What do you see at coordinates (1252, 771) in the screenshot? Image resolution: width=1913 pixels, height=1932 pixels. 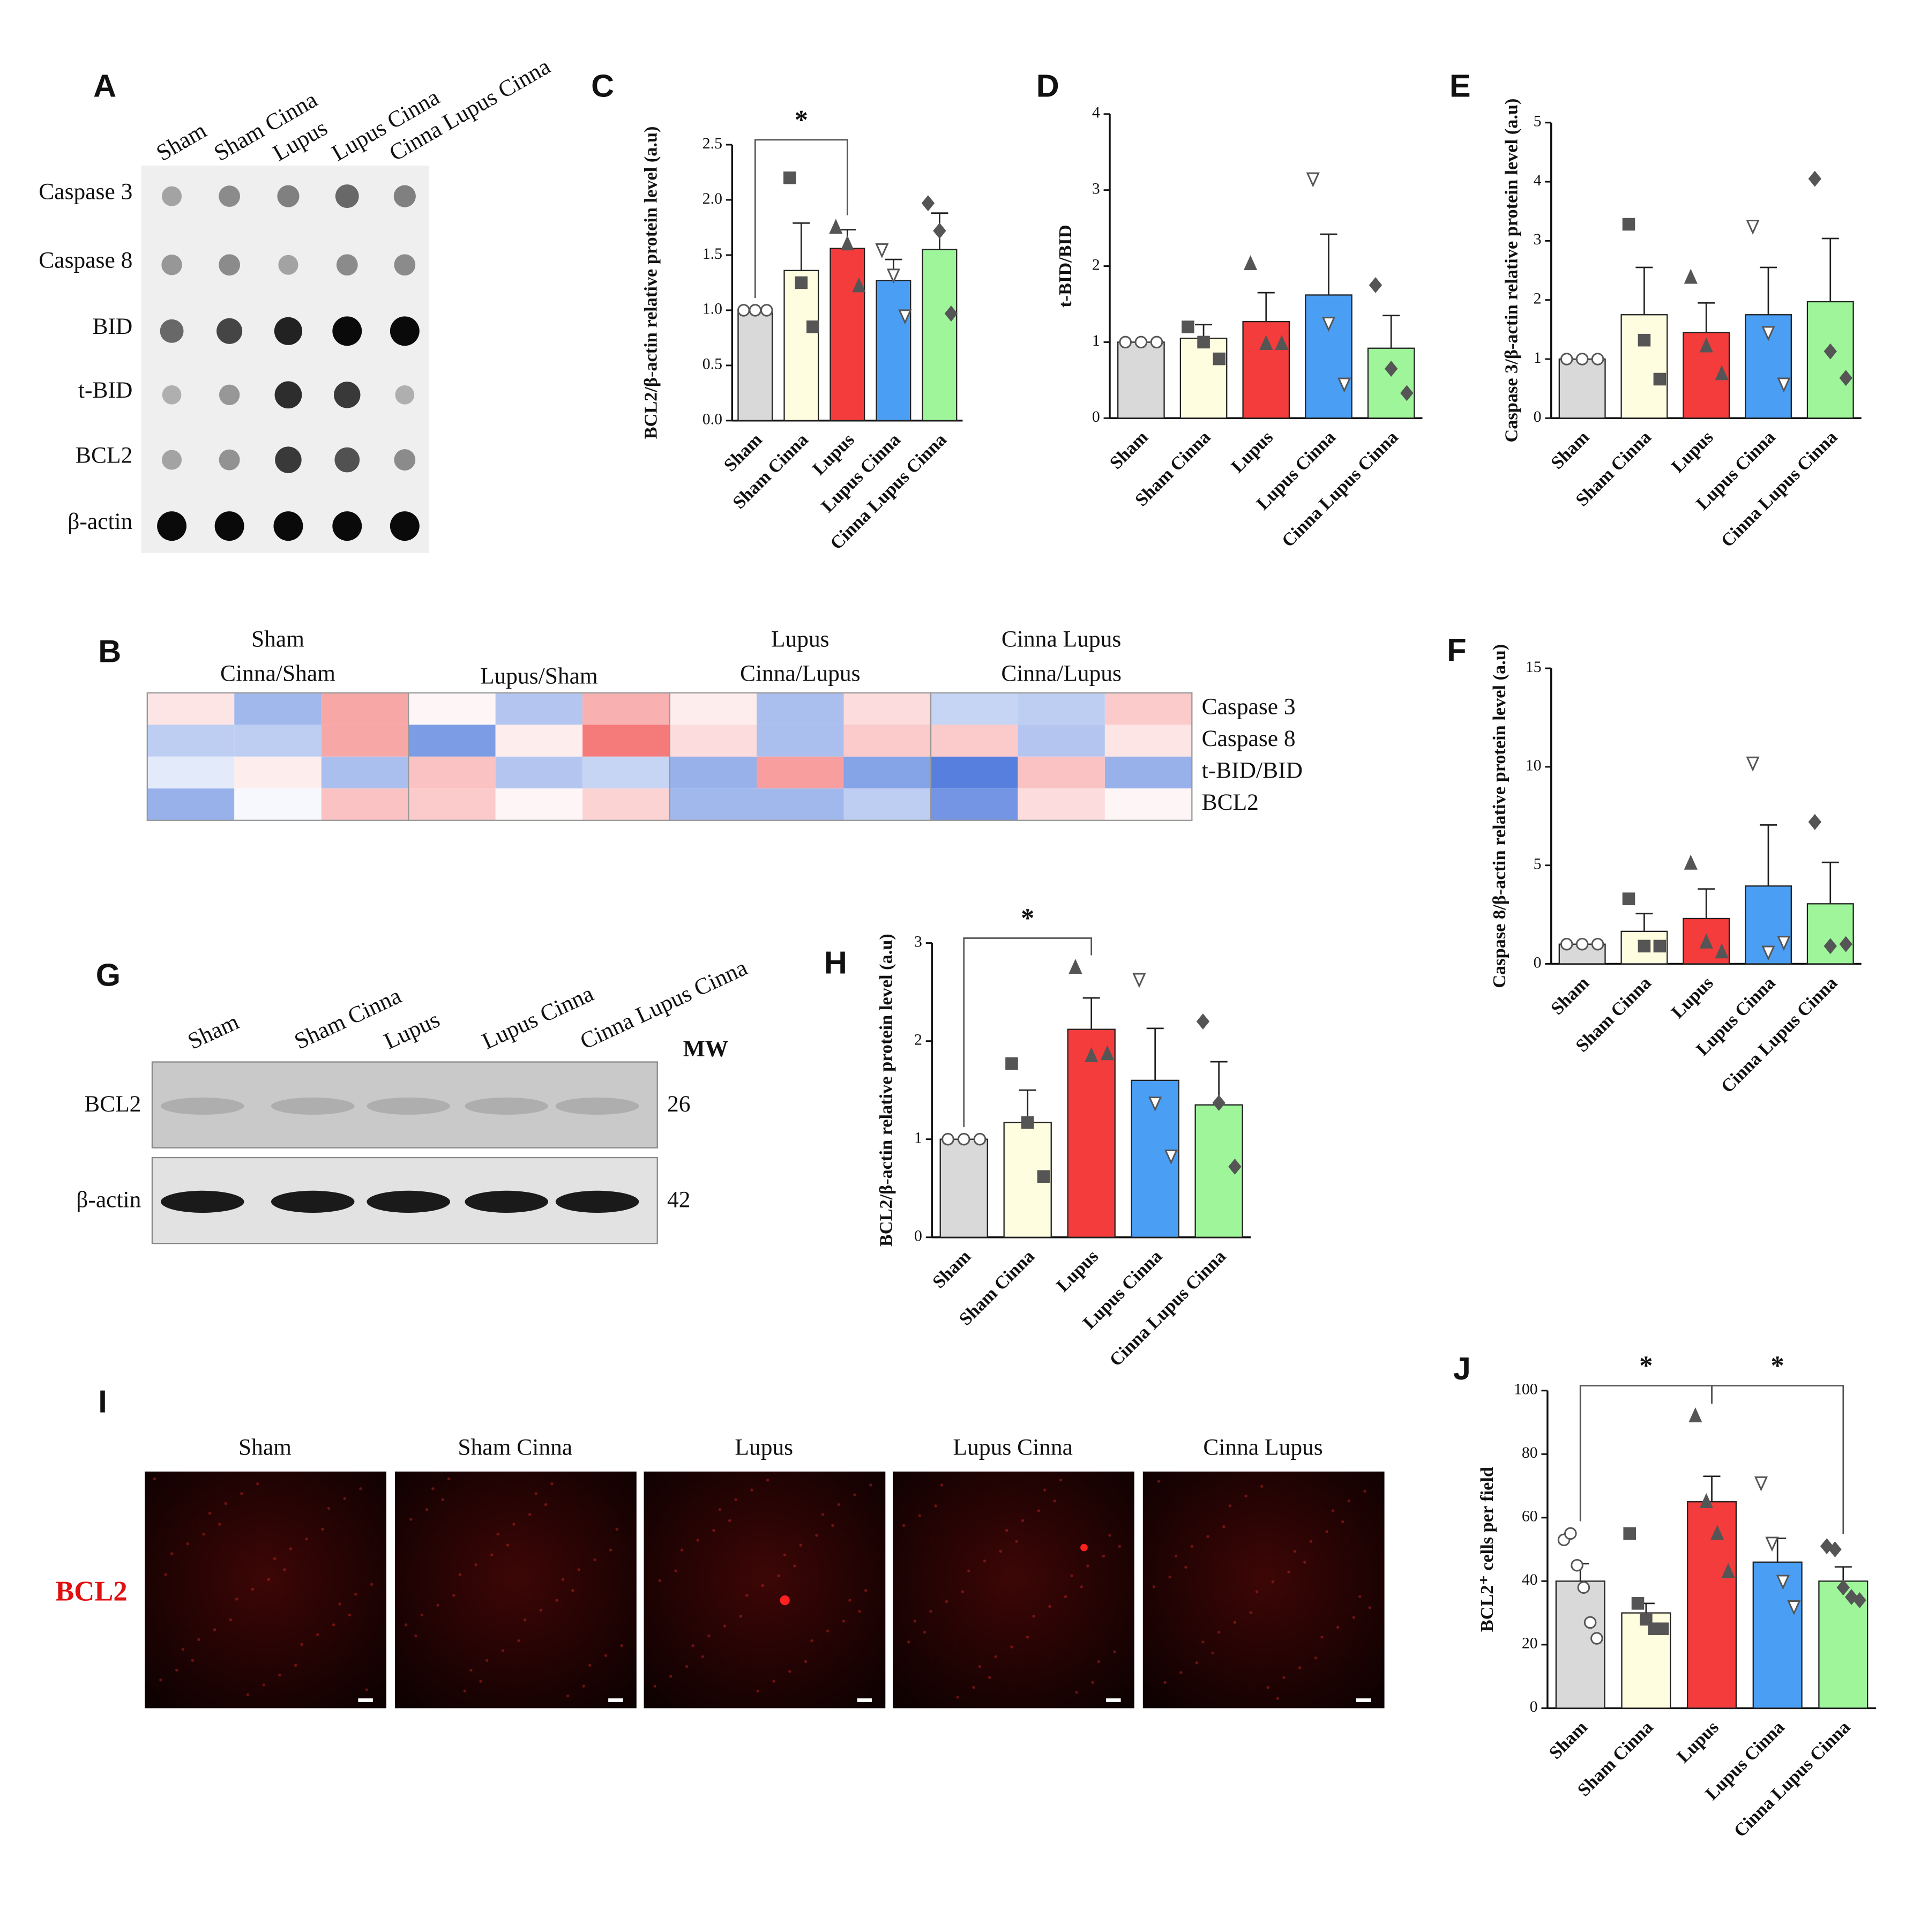 I see `row-label: t-BID/BID` at bounding box center [1252, 771].